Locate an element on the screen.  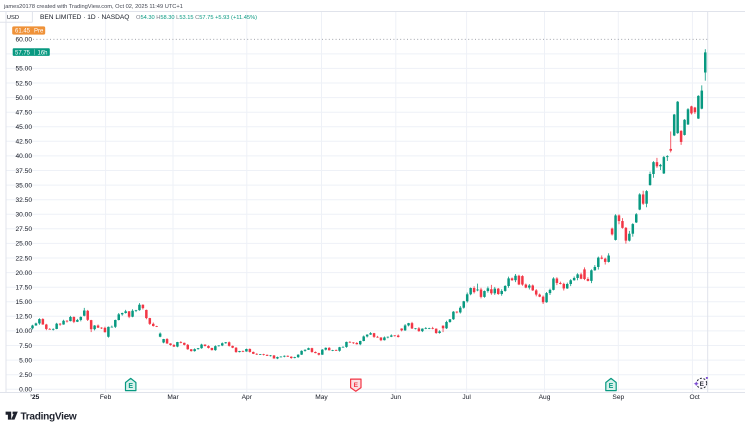
svg-text: Apr is located at coordinates (247, 397).